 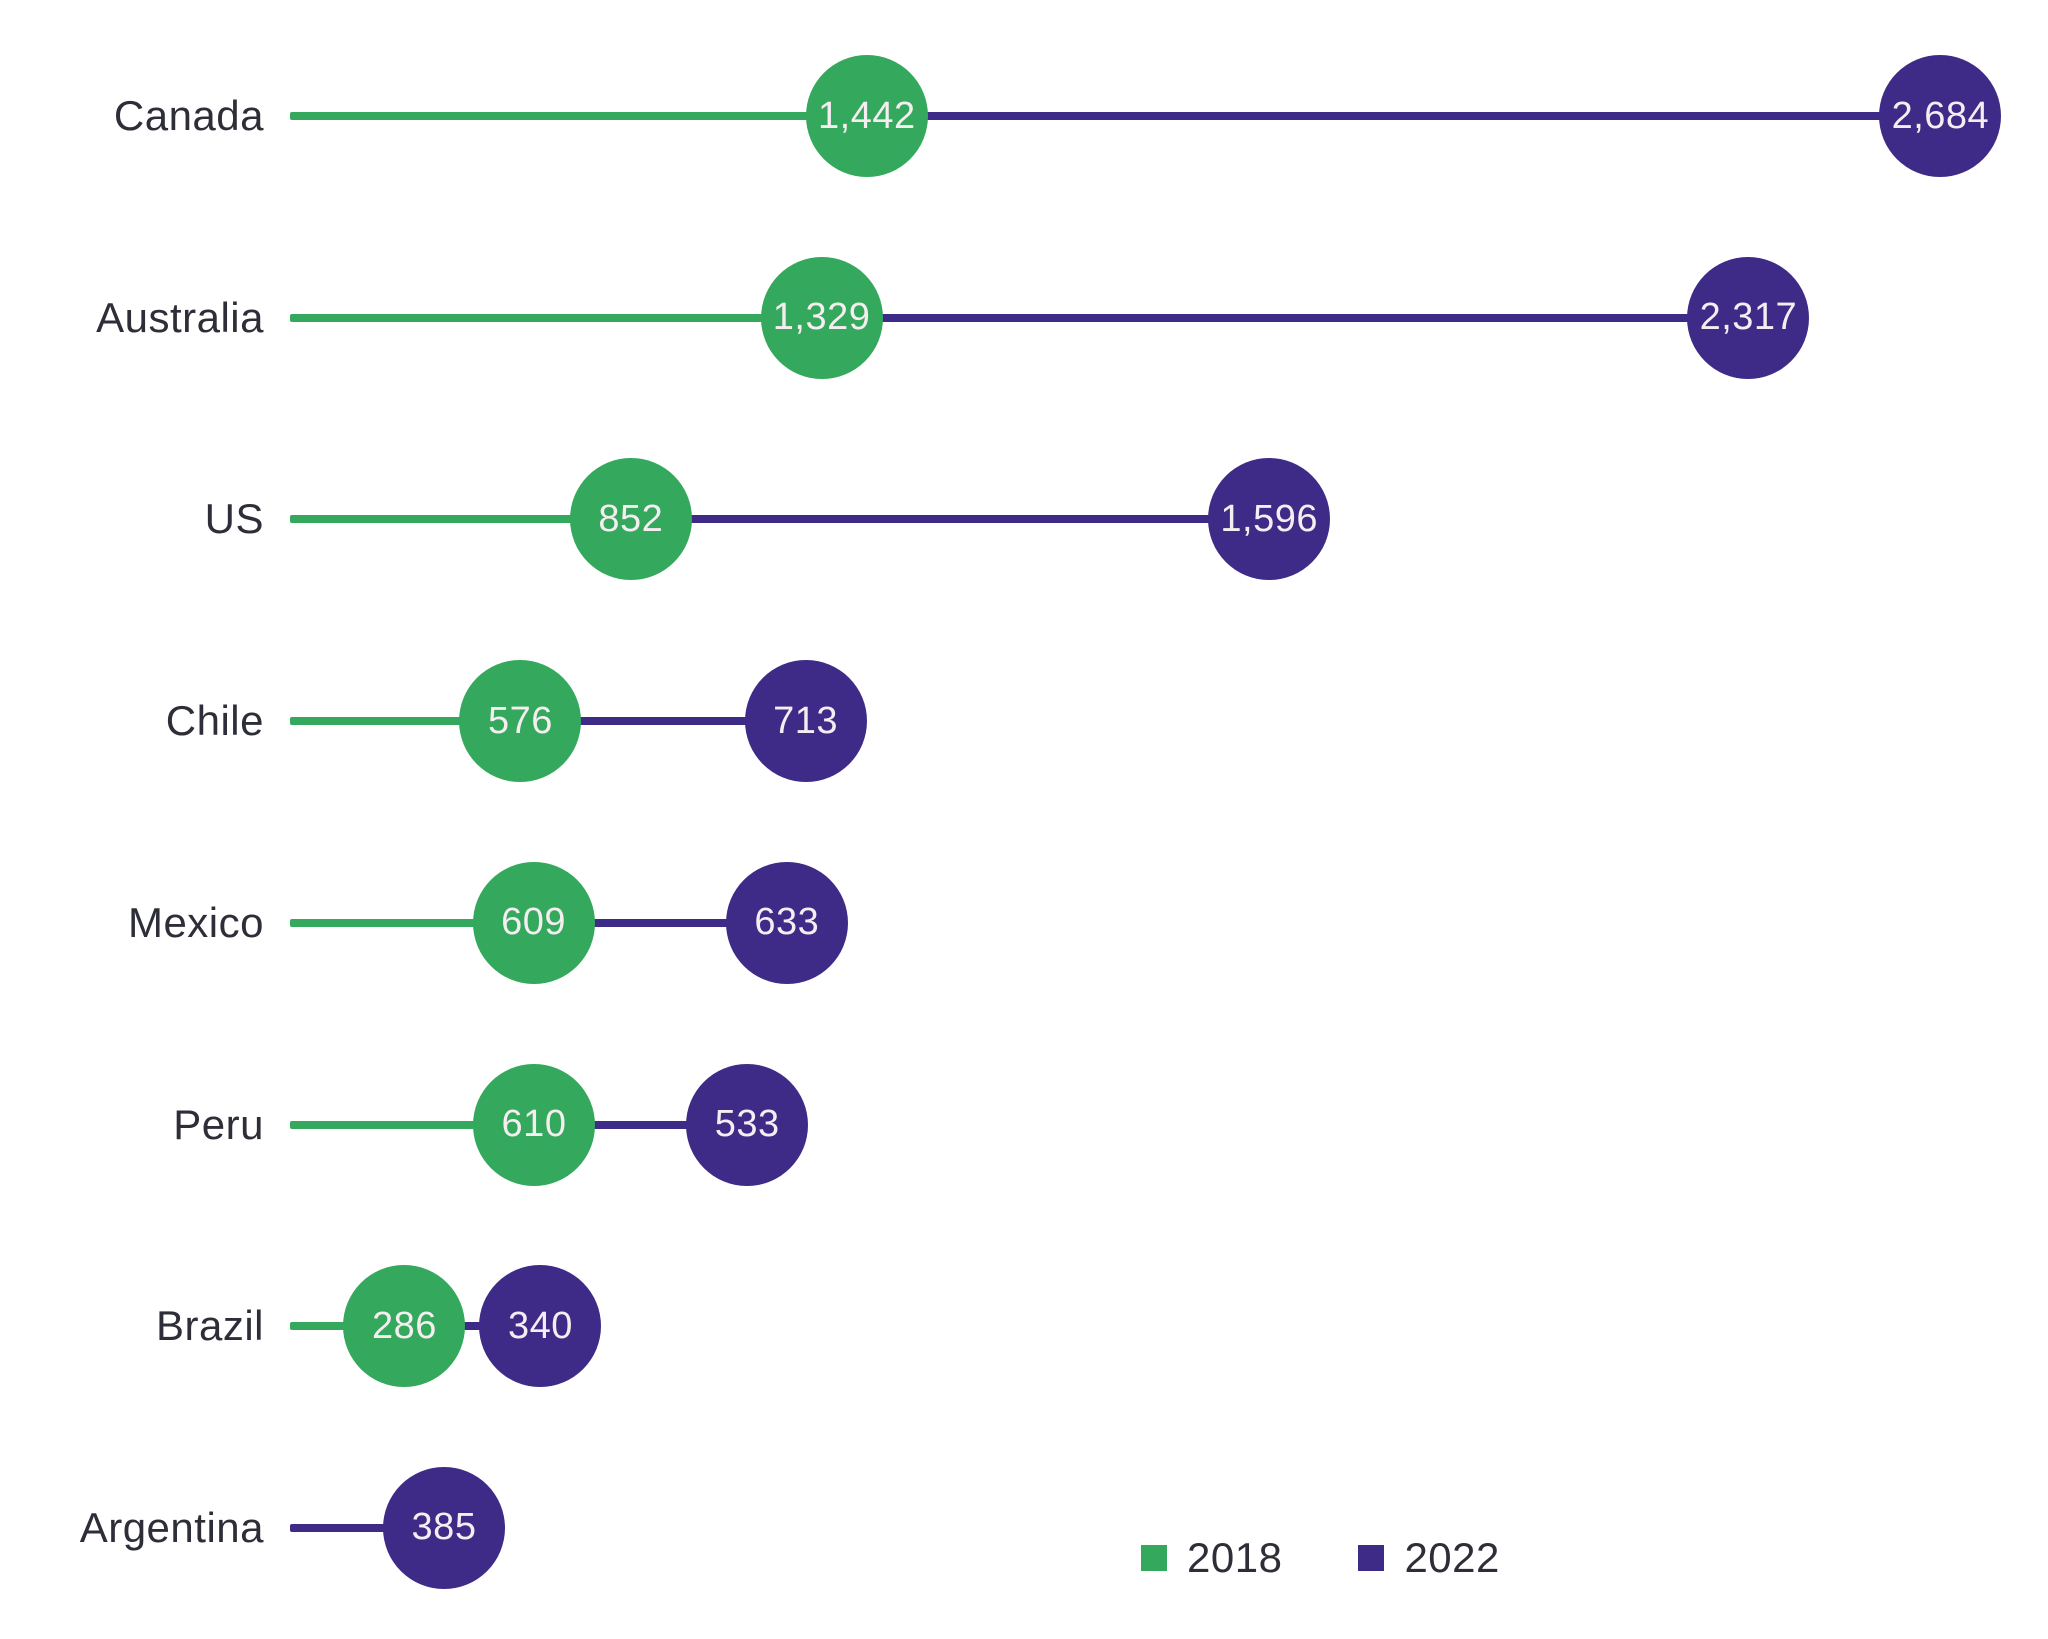 What do you see at coordinates (234, 519) in the screenshot?
I see `category-label-us: US` at bounding box center [234, 519].